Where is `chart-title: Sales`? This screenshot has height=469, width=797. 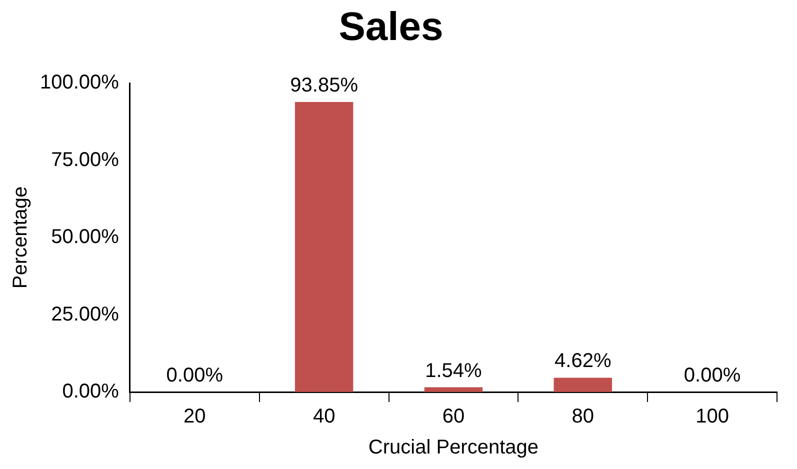
chart-title: Sales is located at coordinates (391, 27).